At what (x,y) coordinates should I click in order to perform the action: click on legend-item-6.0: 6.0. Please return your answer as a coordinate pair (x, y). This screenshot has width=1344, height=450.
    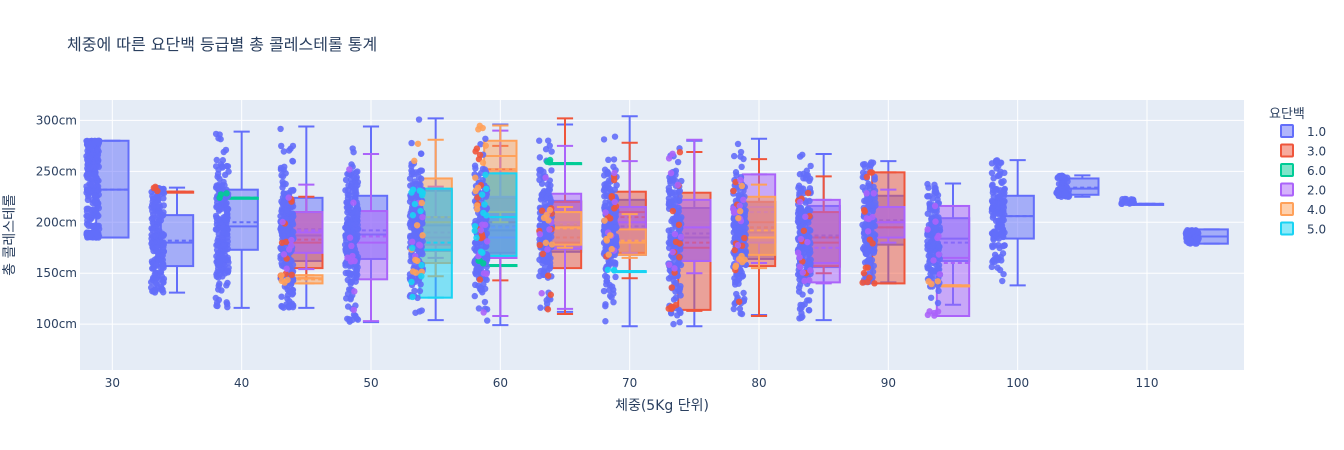
    Looking at the image, I should click on (1303, 170).